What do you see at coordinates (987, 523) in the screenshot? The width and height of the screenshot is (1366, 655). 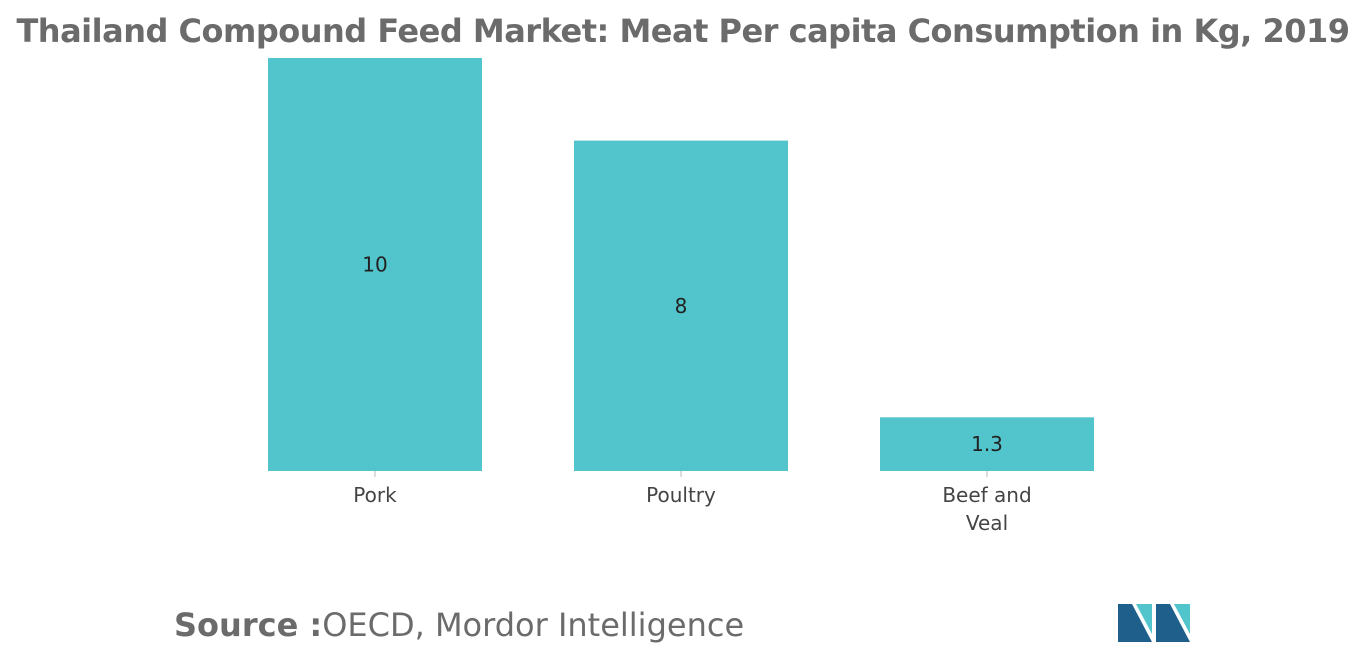 I see `x-tick-label-line: Veal` at bounding box center [987, 523].